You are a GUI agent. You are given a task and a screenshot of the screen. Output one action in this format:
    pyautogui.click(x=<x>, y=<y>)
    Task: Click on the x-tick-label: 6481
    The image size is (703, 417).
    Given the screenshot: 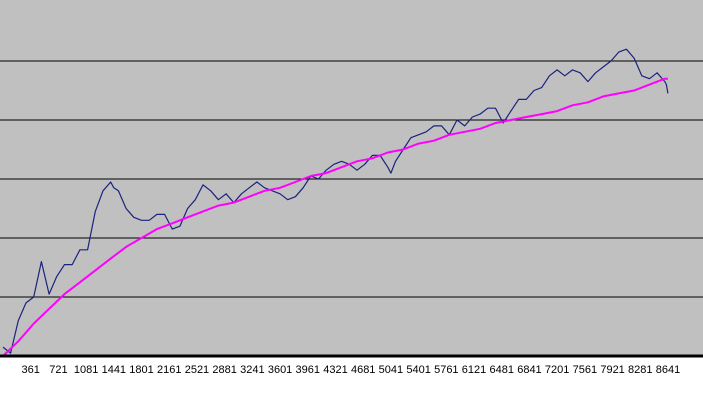 What is the action you would take?
    pyautogui.click(x=502, y=370)
    